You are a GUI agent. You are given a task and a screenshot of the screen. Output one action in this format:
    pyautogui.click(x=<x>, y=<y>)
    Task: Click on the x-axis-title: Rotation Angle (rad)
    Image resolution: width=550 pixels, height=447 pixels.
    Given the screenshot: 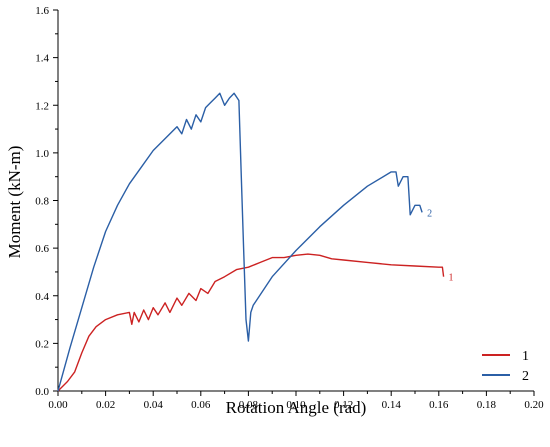 What is the action you would take?
    pyautogui.click(x=296, y=407)
    